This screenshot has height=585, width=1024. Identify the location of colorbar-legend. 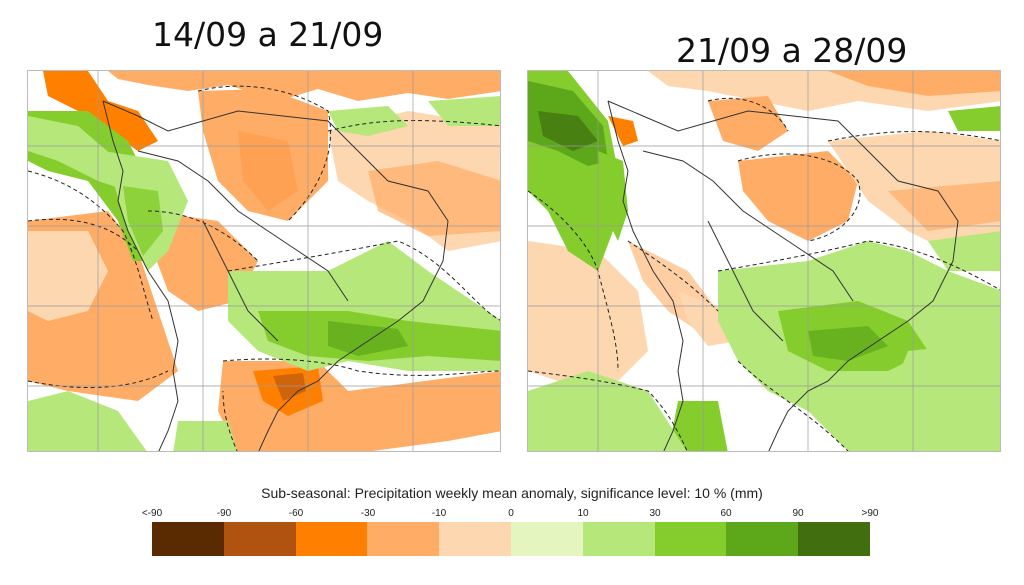
(511, 539).